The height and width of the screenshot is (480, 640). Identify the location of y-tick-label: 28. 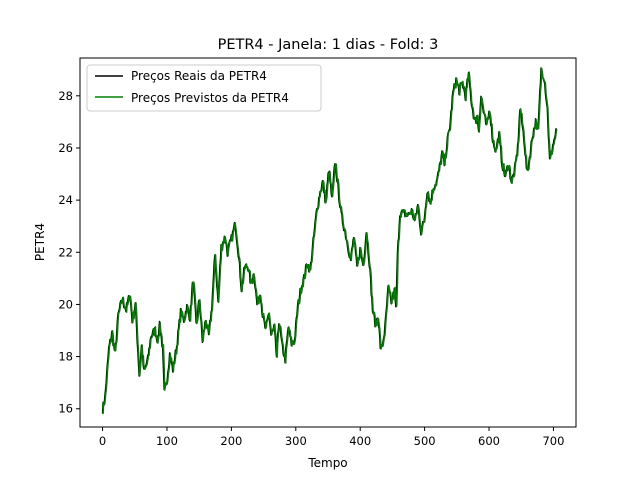
(65, 96).